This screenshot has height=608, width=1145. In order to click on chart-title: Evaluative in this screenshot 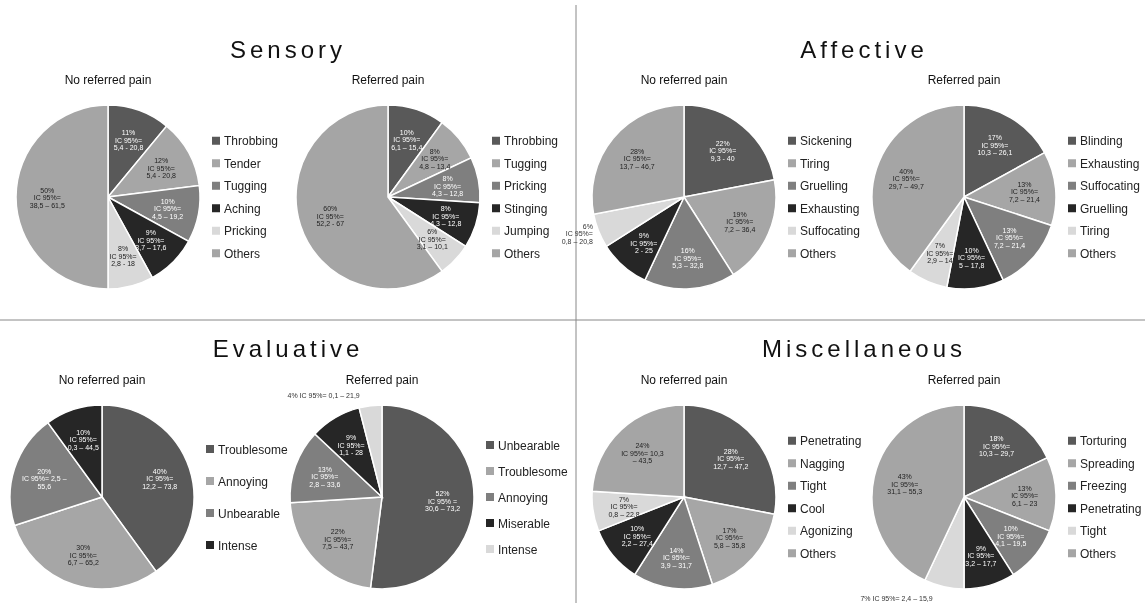, I will do `click(288, 348)`.